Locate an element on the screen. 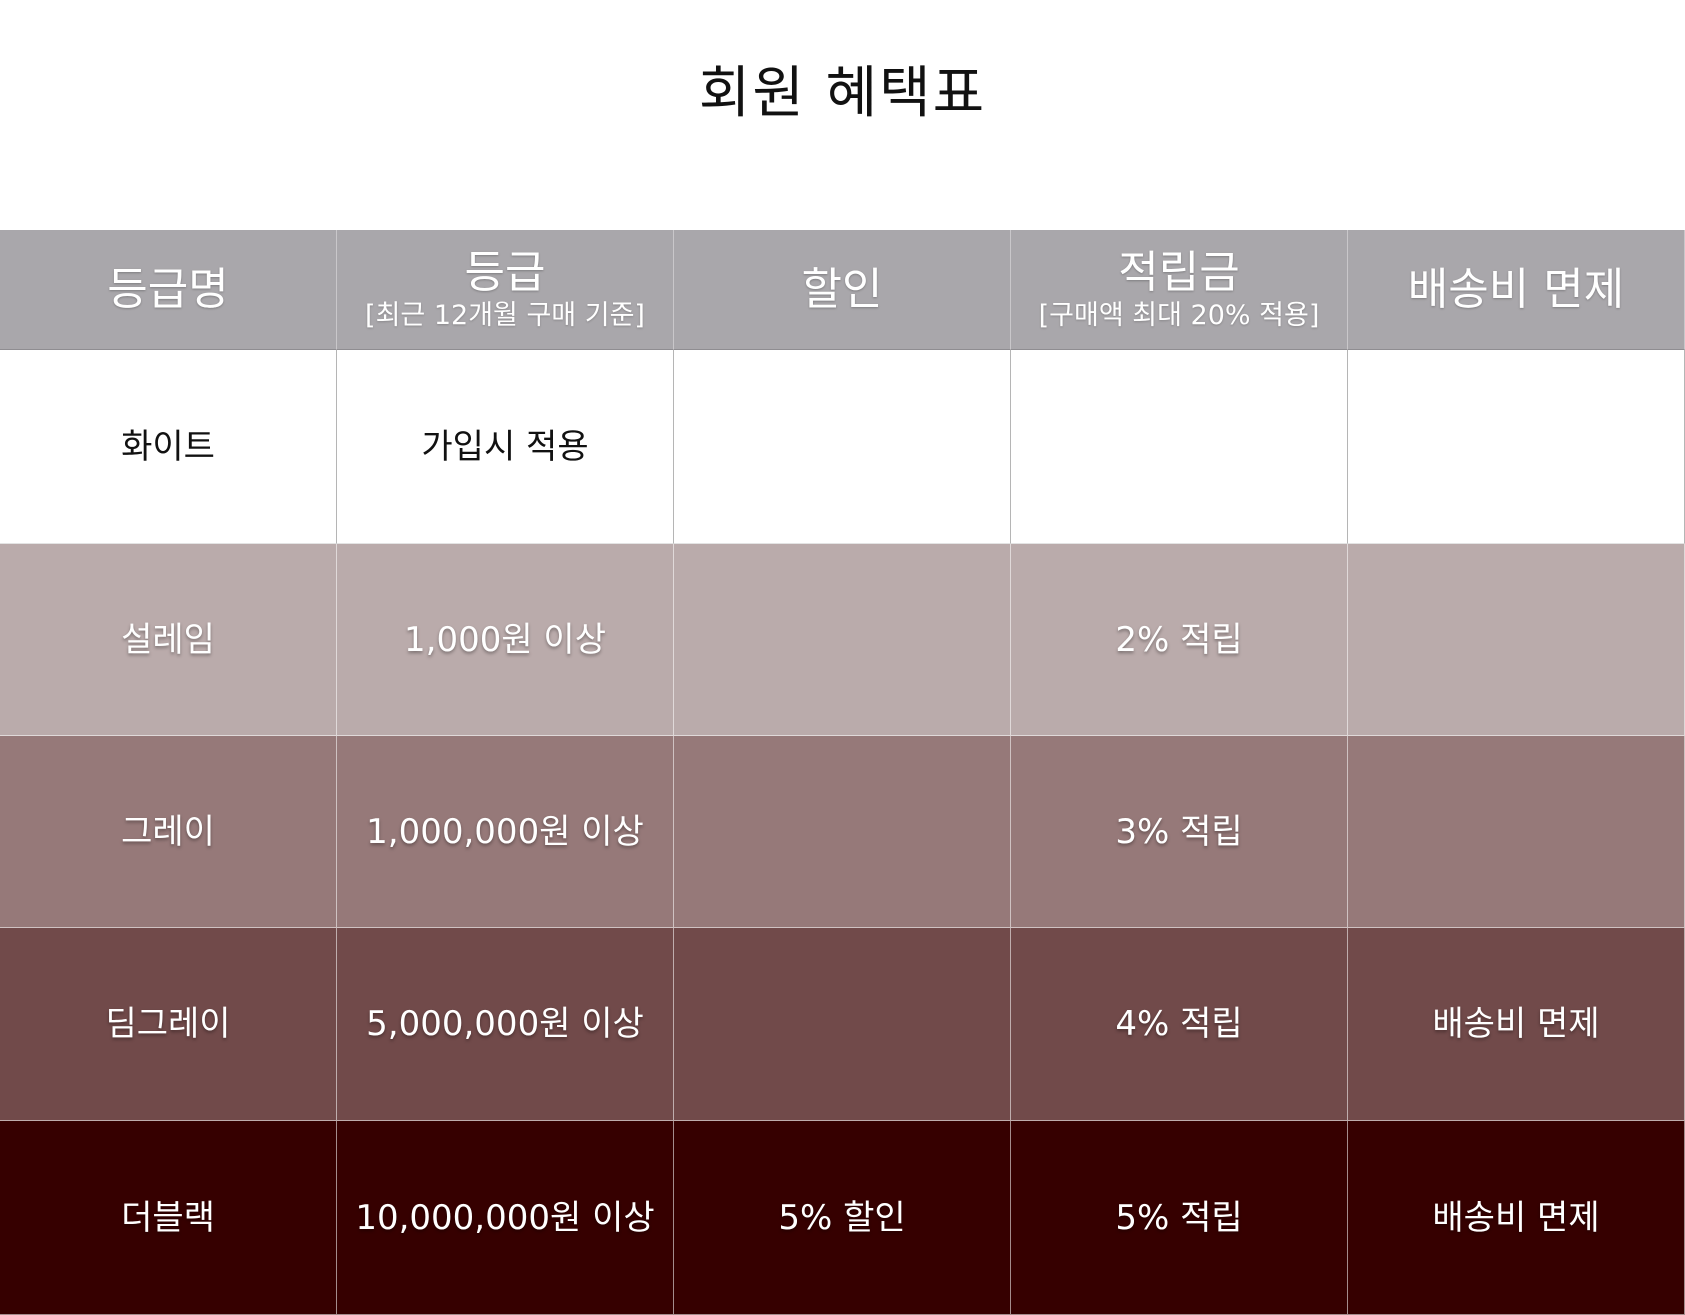  row-white-name: 화이트 is located at coordinates (168, 447).